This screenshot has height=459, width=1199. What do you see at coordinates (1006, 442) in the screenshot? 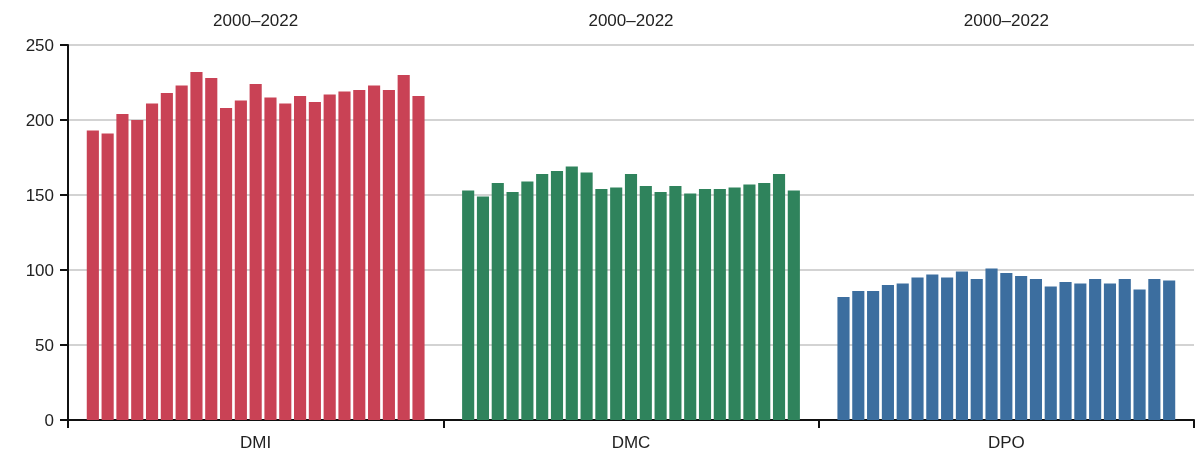
I see `x-tick-label: DPO` at bounding box center [1006, 442].